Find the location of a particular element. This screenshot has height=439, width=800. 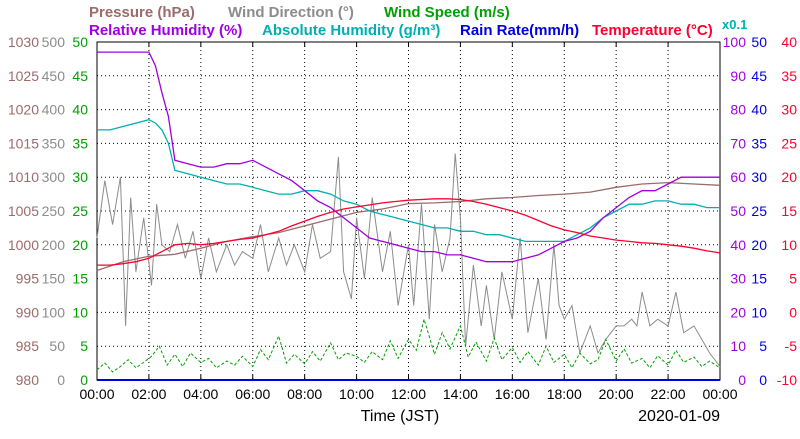

y-tick-label-rain: 25 is located at coordinates (759, 211).